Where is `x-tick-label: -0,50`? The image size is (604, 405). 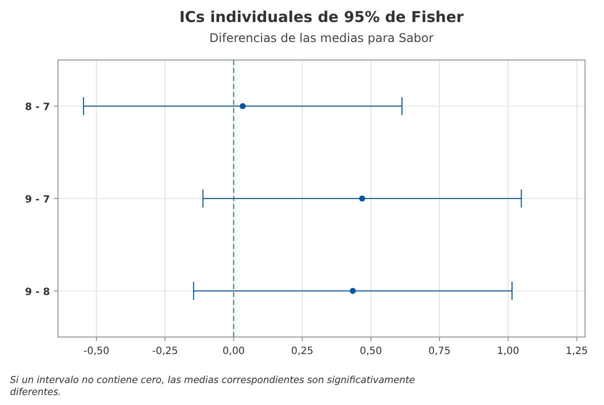 x-tick-label: -0,50 is located at coordinates (96, 351).